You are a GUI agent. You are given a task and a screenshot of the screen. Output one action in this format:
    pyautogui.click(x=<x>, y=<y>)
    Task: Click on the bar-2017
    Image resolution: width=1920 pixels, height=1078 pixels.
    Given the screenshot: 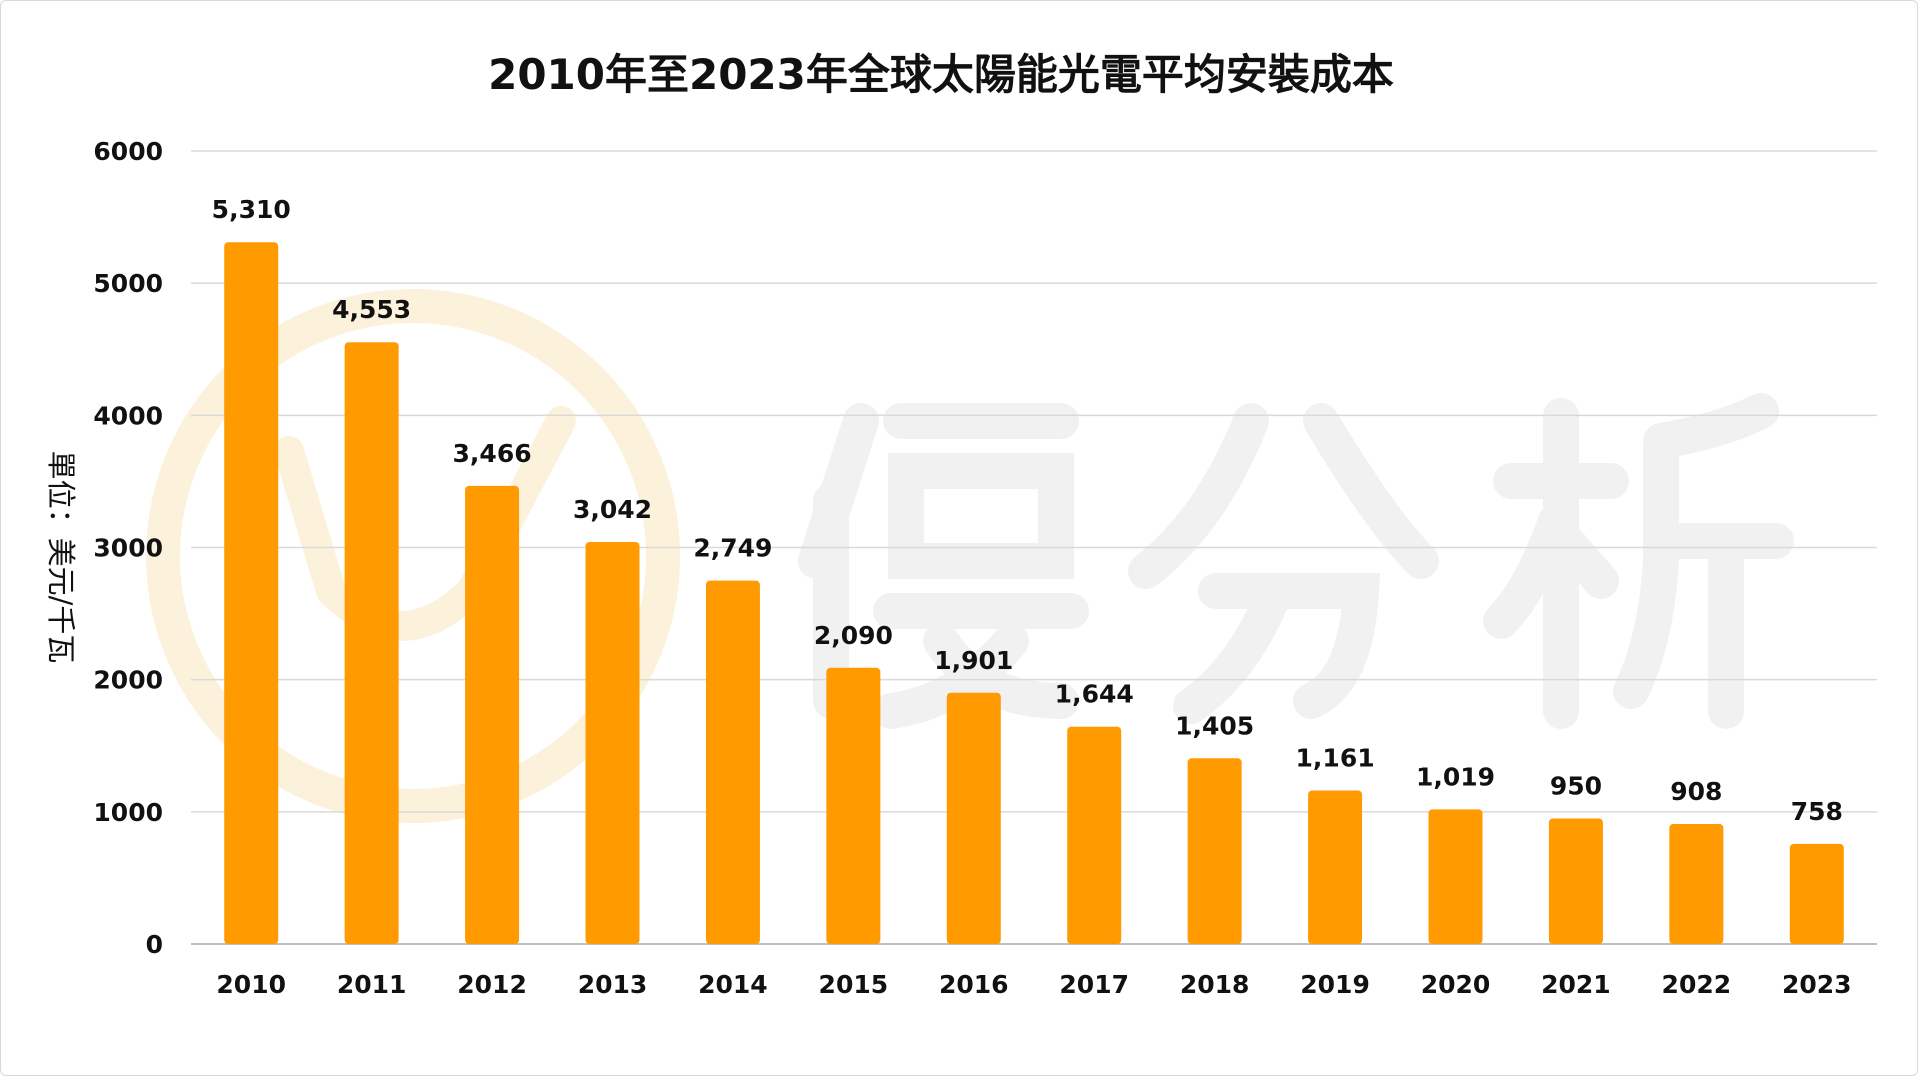 What is the action you would take?
    pyautogui.click(x=1094, y=835)
    